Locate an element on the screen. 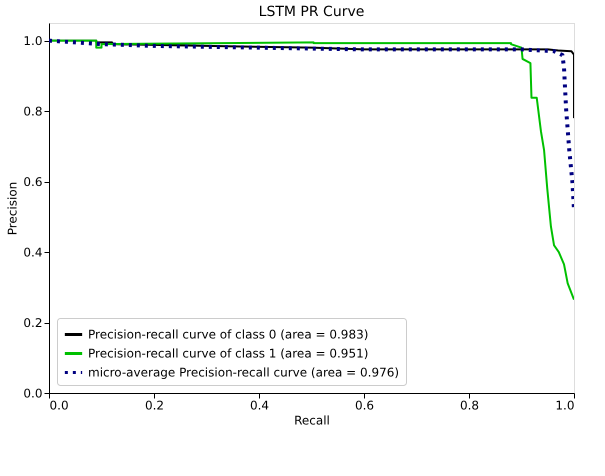 The image size is (605, 476). x-tick-label: 0.8 is located at coordinates (470, 405).